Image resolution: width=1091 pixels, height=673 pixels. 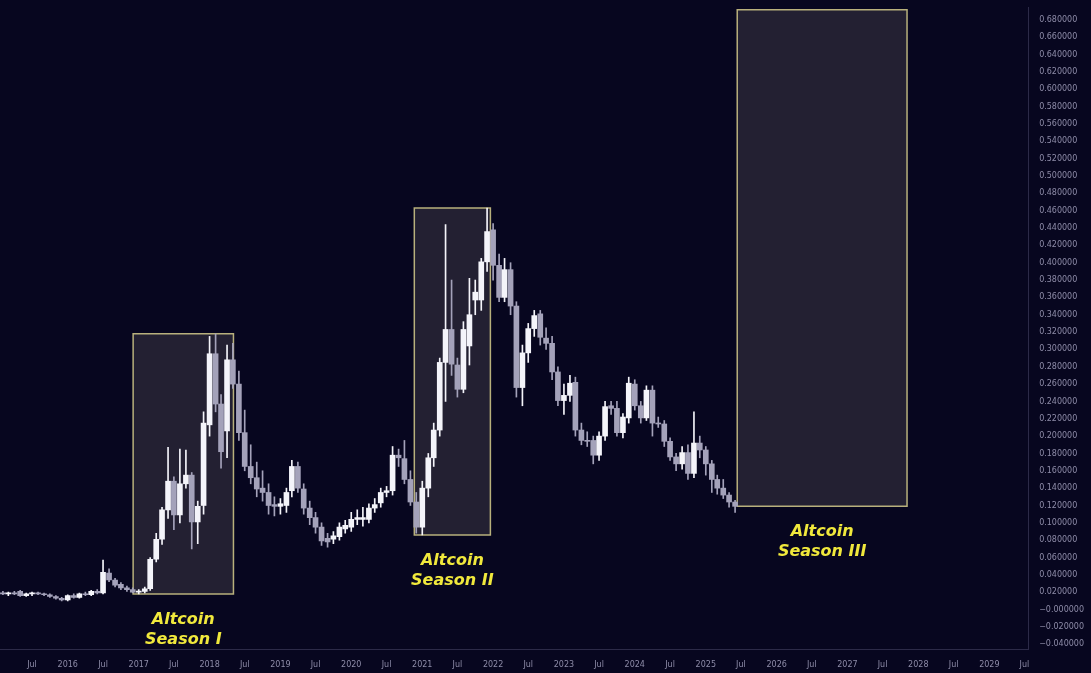 What do you see at coordinates (1058, 592) in the screenshot?
I see `y-tick-label: 0.020000` at bounding box center [1058, 592].